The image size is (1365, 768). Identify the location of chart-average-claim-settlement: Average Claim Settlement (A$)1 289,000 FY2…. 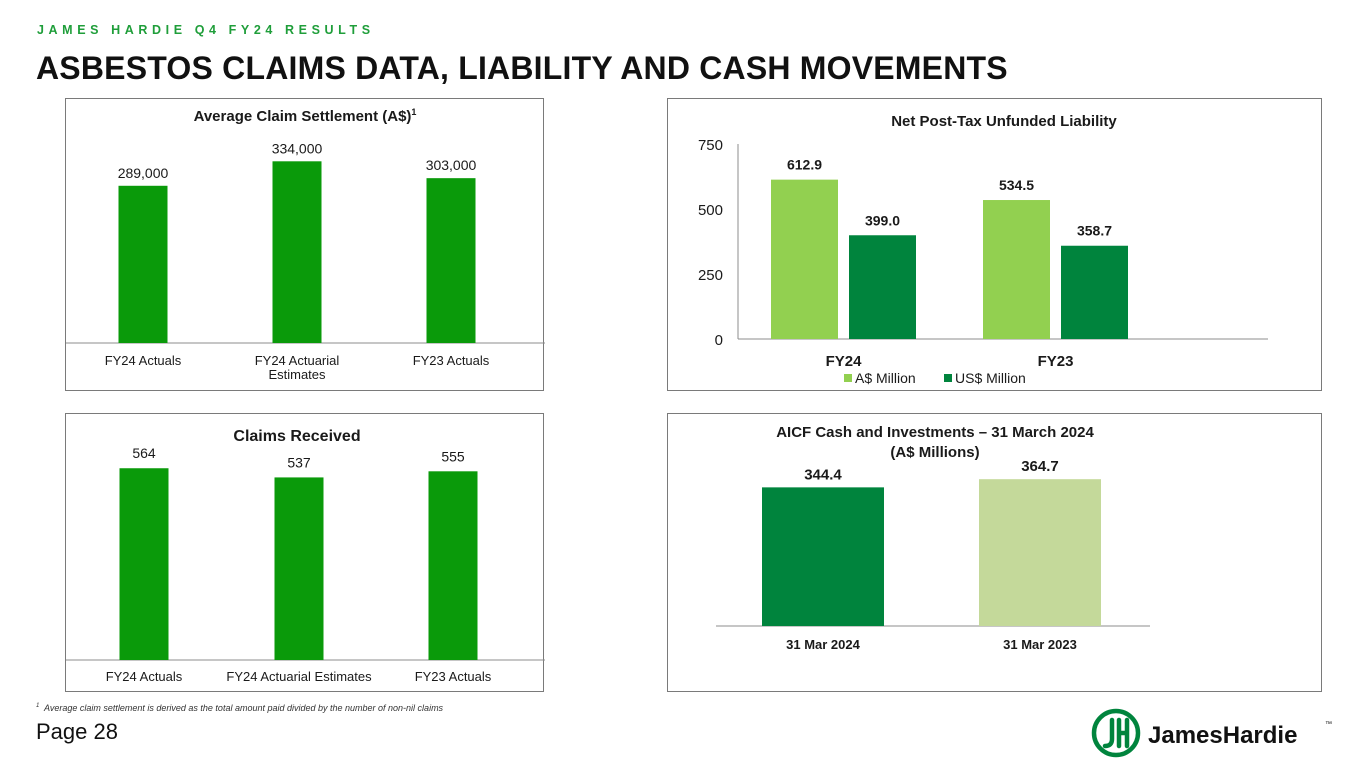
(305, 244).